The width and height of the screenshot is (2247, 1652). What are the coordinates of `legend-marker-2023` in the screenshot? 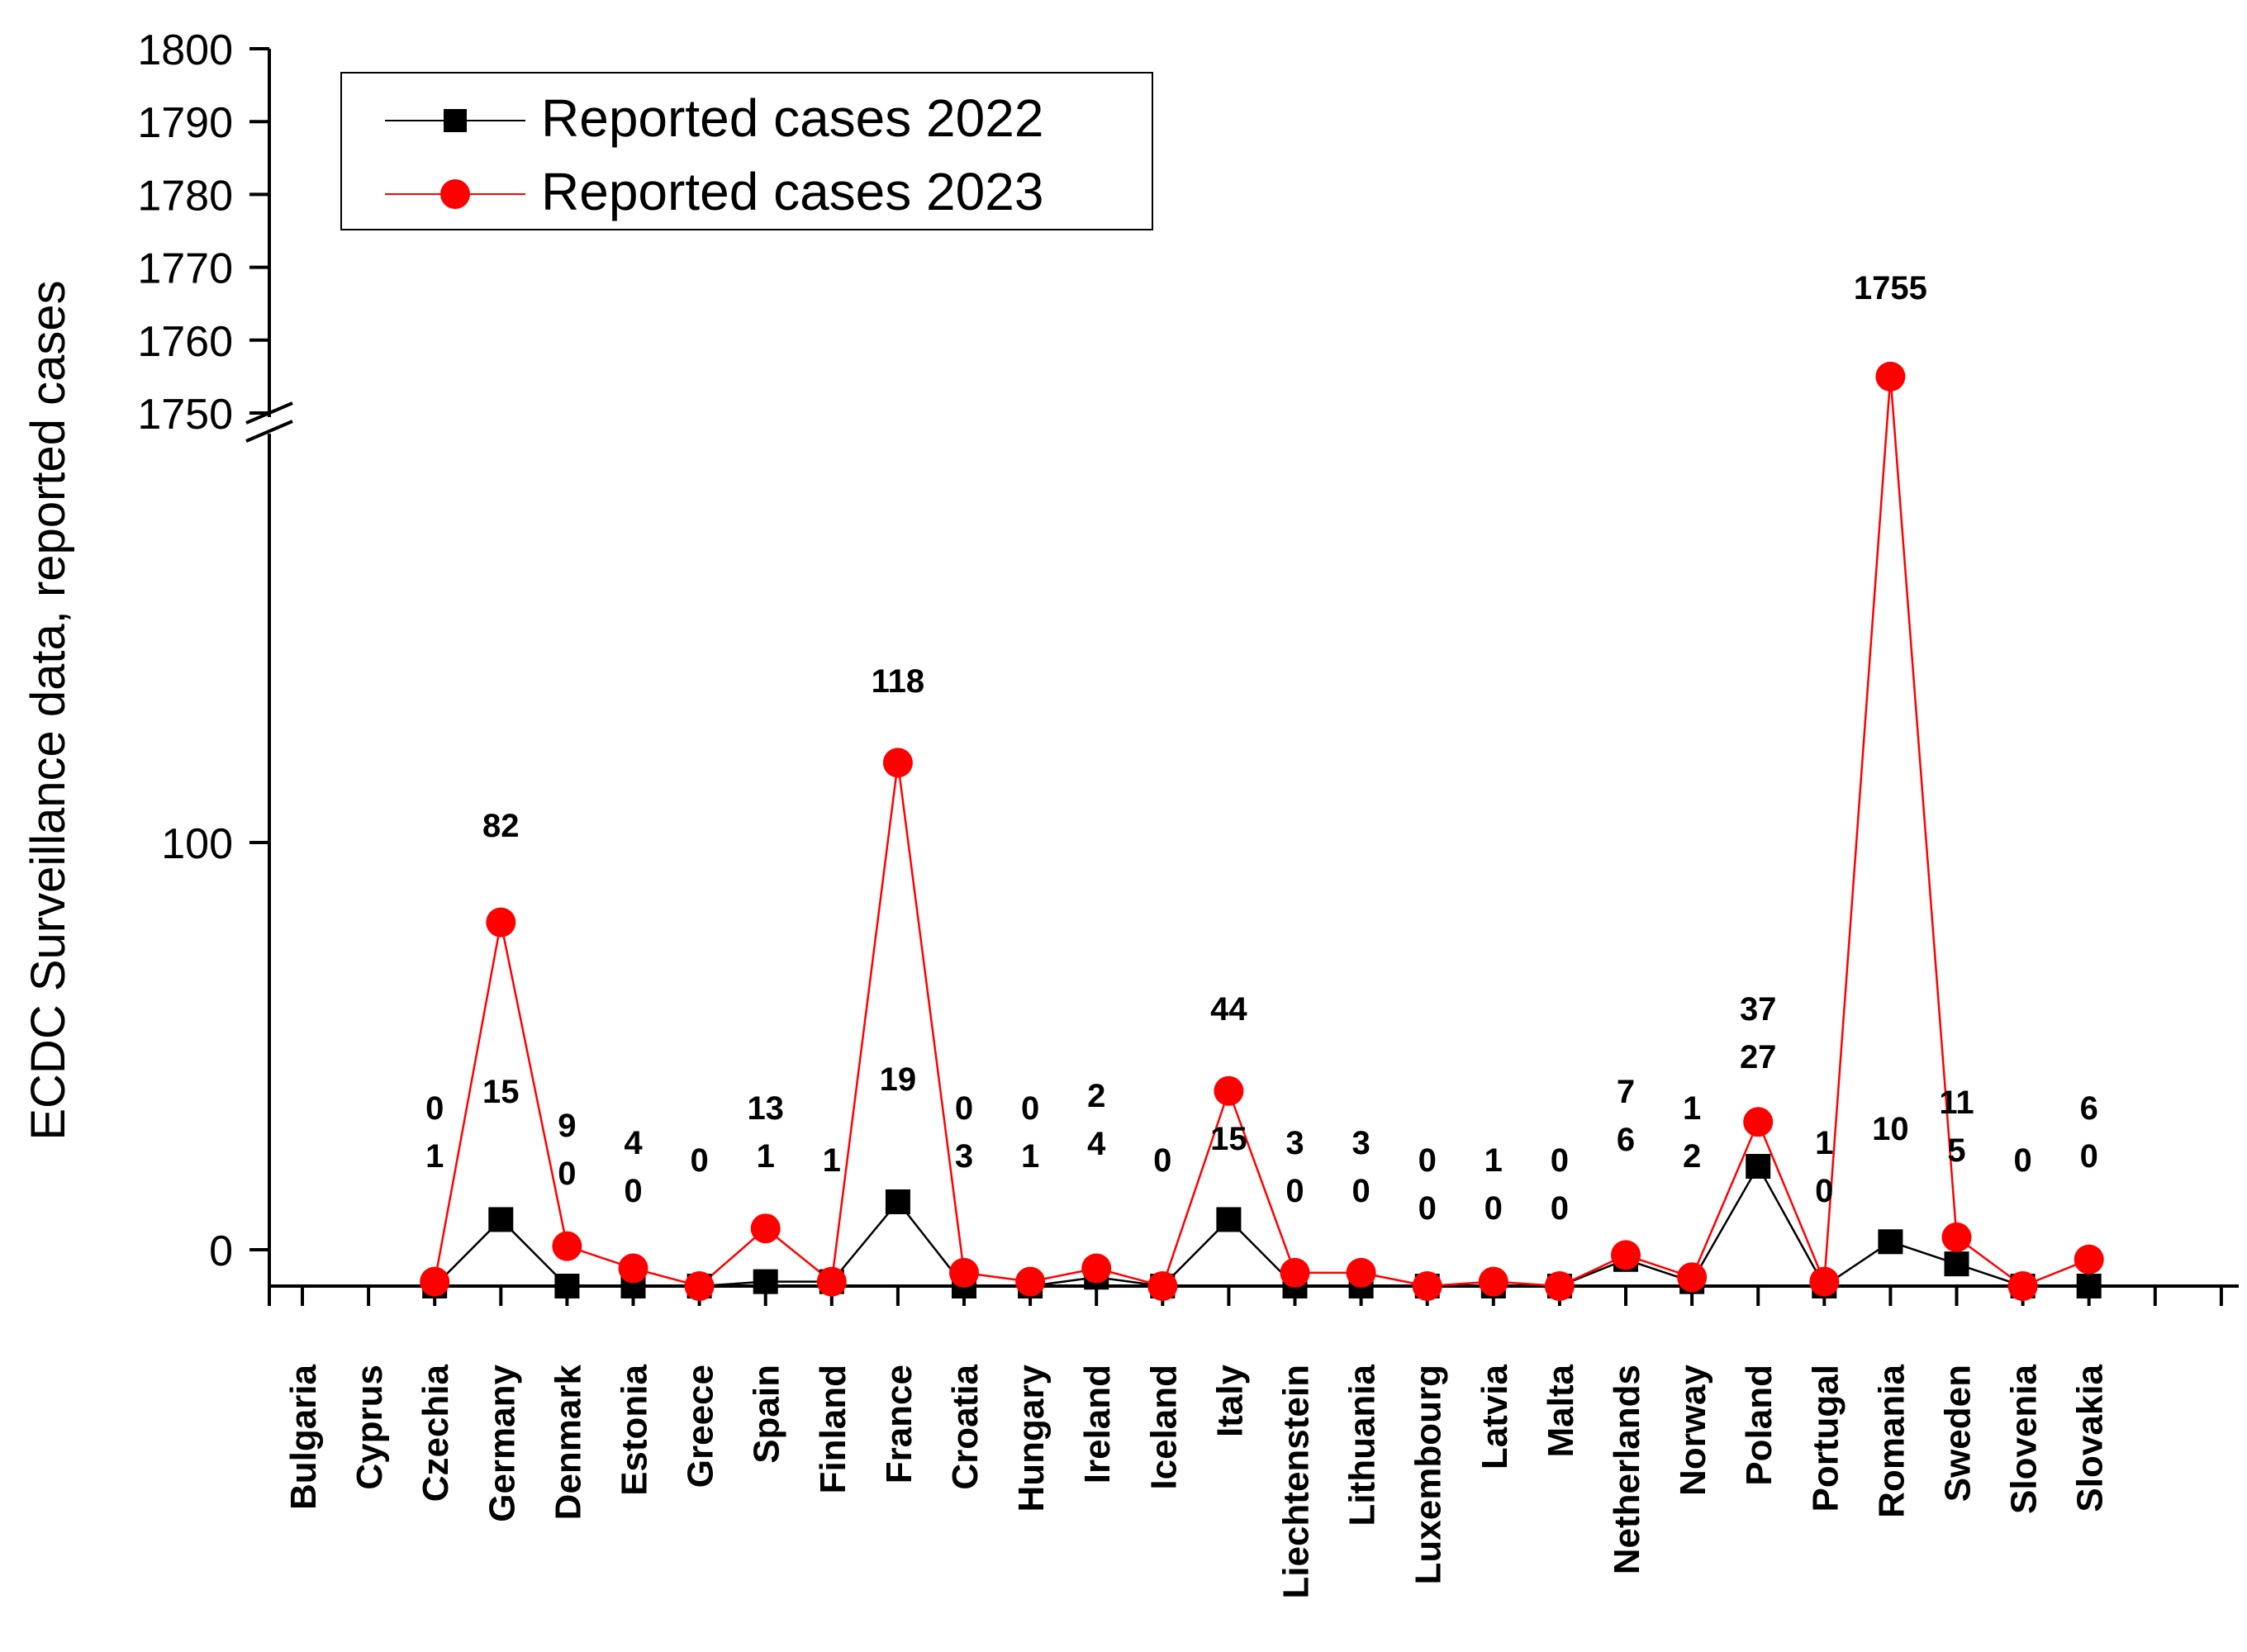 It's located at (455, 194).